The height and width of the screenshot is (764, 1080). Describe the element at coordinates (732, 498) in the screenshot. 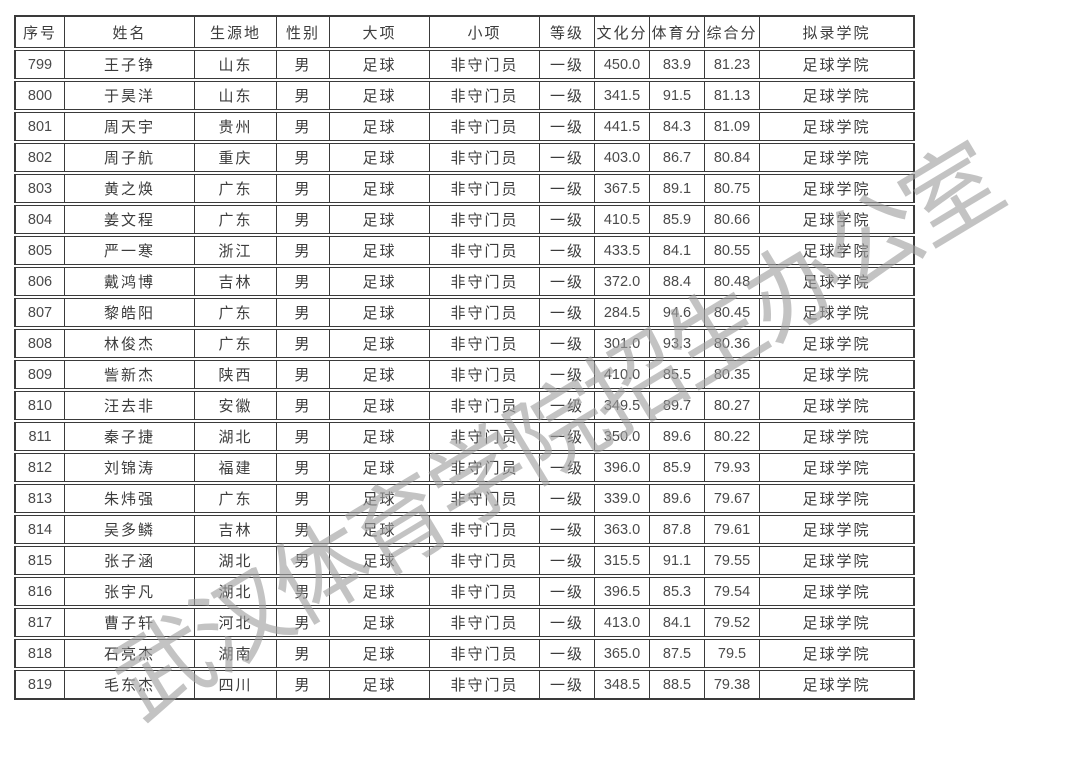

I see `cell-r14-c9: 79.67` at that location.